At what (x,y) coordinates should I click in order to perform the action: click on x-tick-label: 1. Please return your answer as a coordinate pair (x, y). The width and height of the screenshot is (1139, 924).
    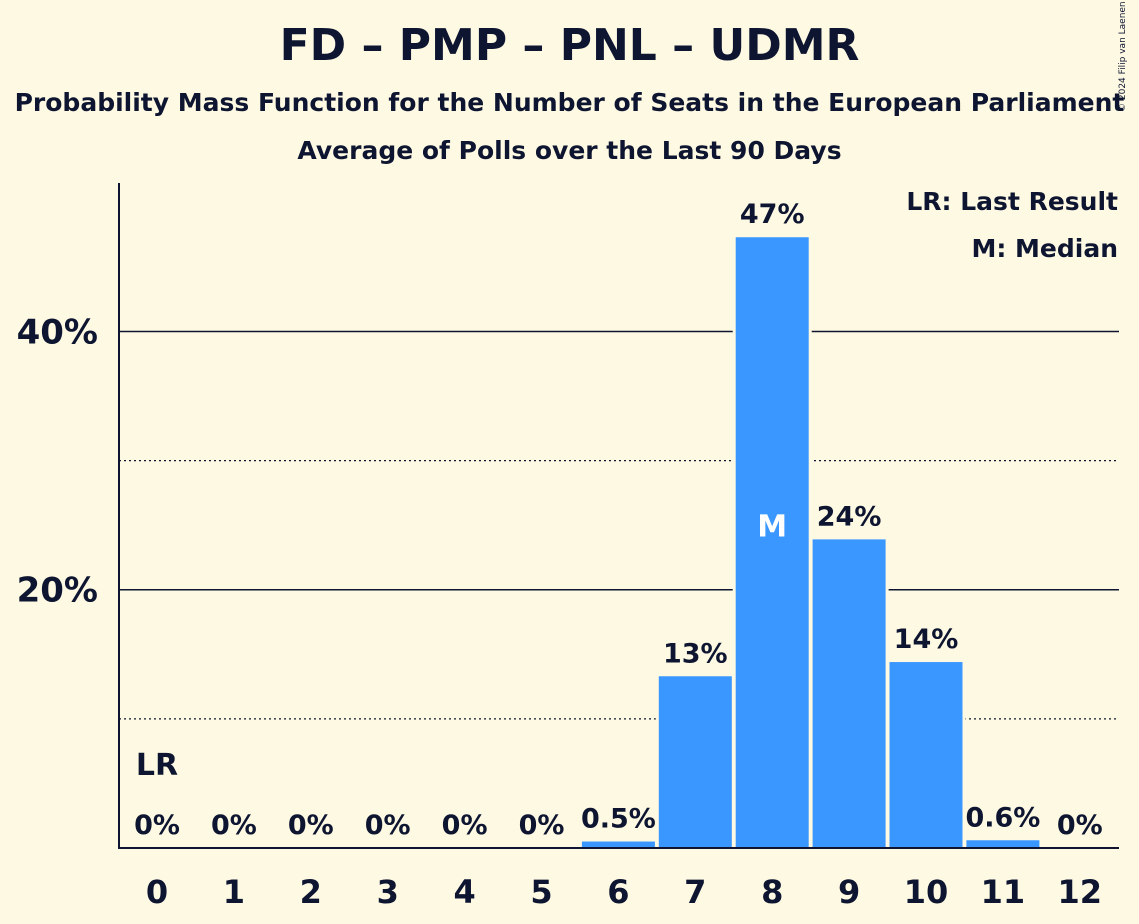
    Looking at the image, I should click on (234, 892).